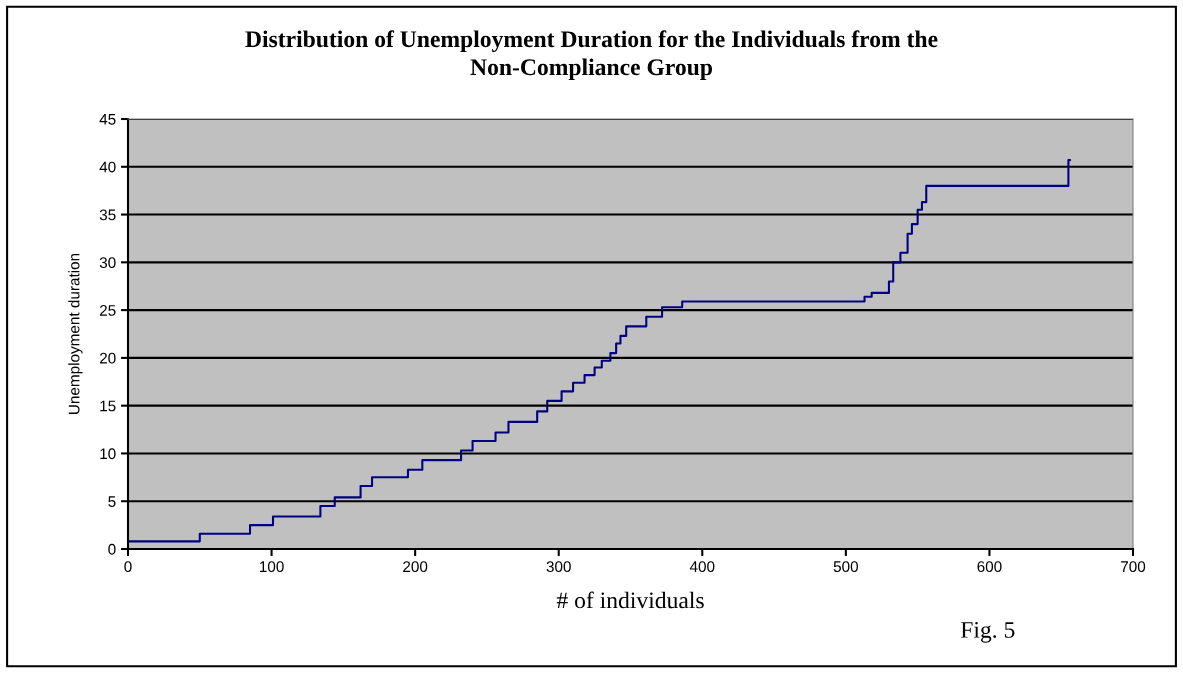 The image size is (1183, 673). What do you see at coordinates (112, 501) in the screenshot?
I see `y-tick-label: 5` at bounding box center [112, 501].